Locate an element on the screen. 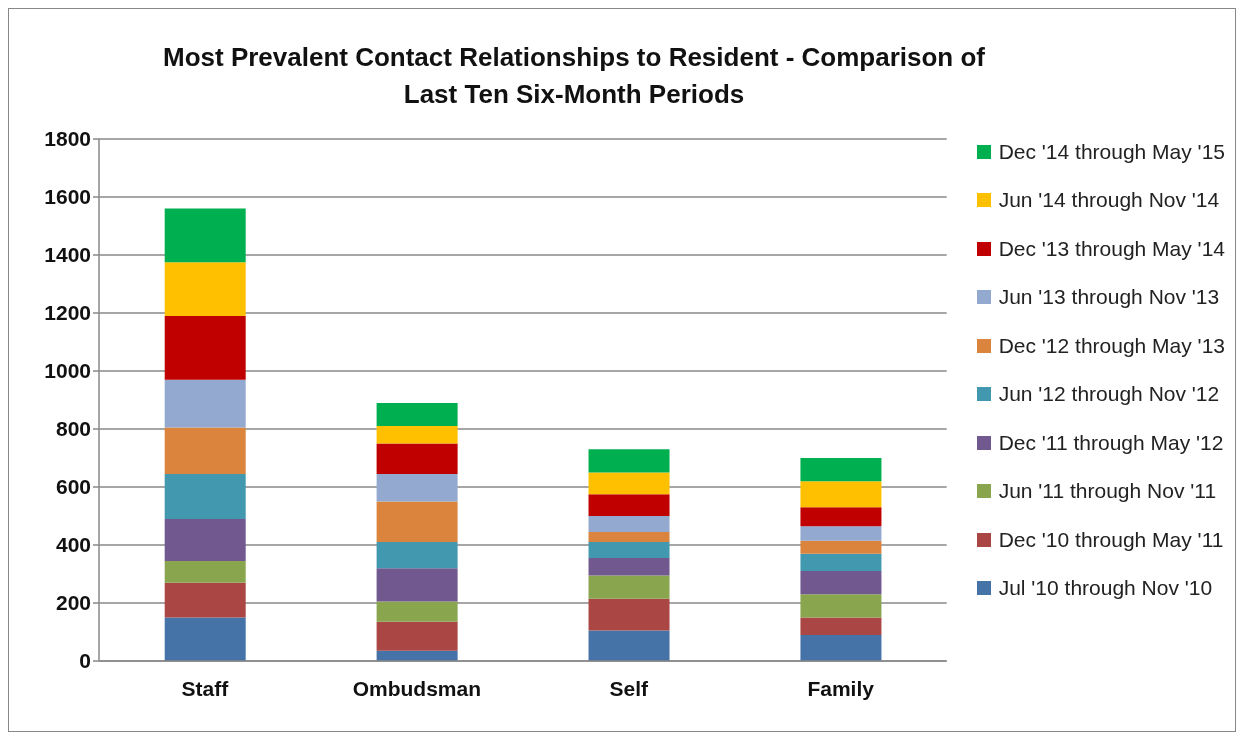 Image resolution: width=1244 pixels, height=740 pixels. chart-title: Most Prevalent Contact Relationships to Resident - Comparison of Last Ten Six-Month Periods is located at coordinates (574, 76).